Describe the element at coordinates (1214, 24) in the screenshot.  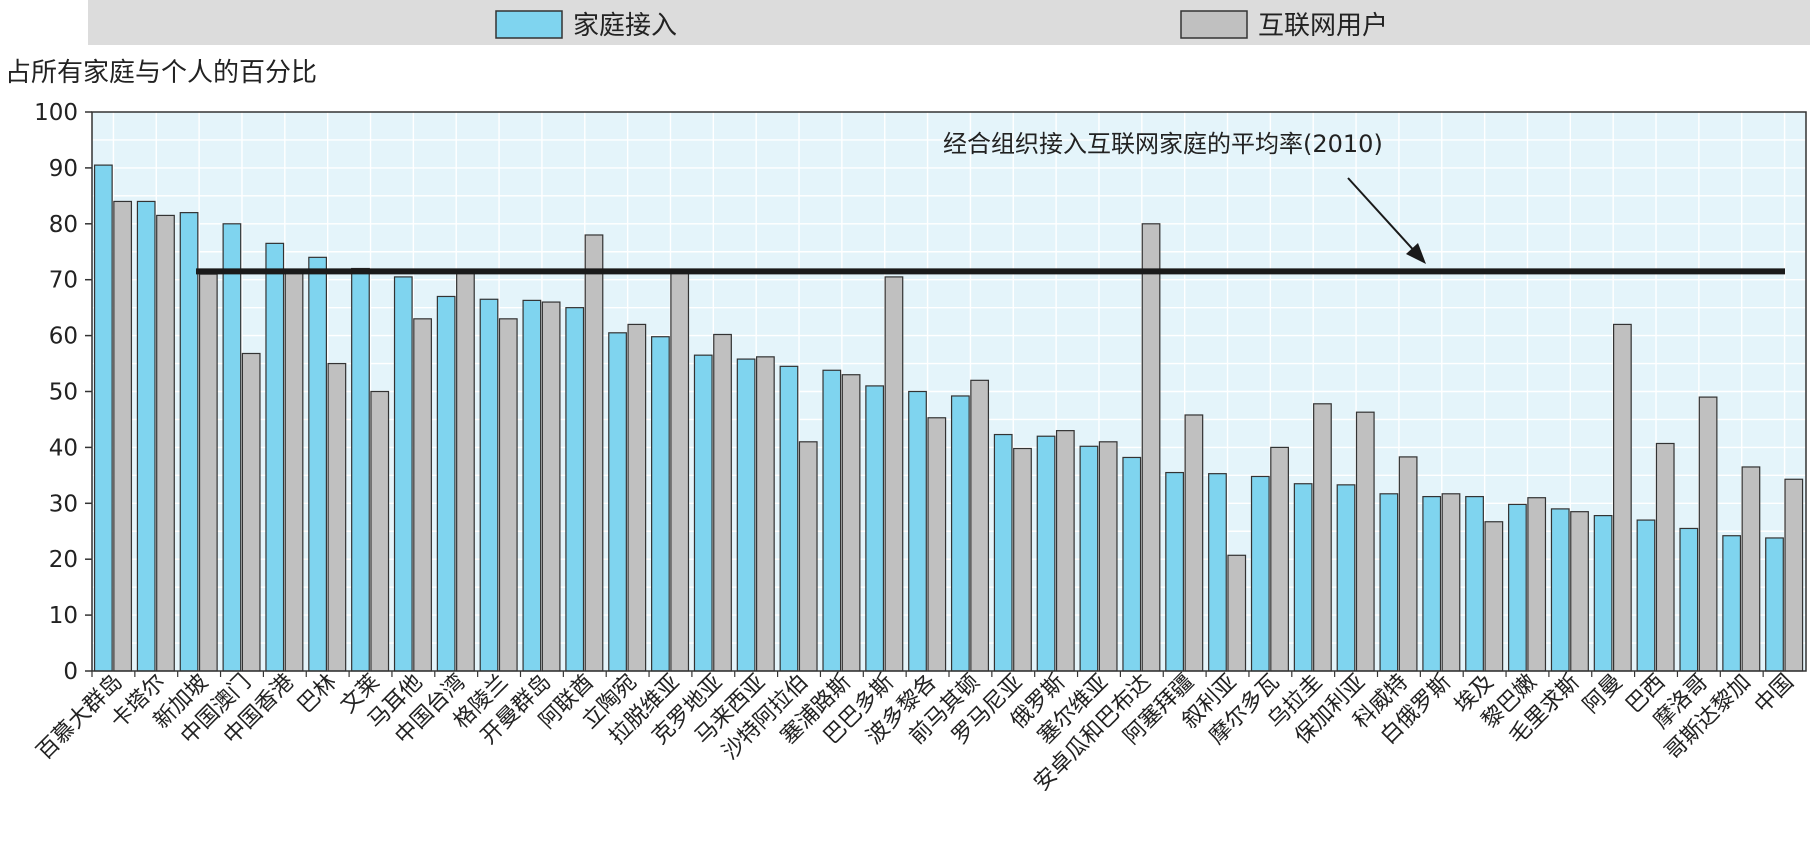
I see `legend-swatch-internet-users` at that location.